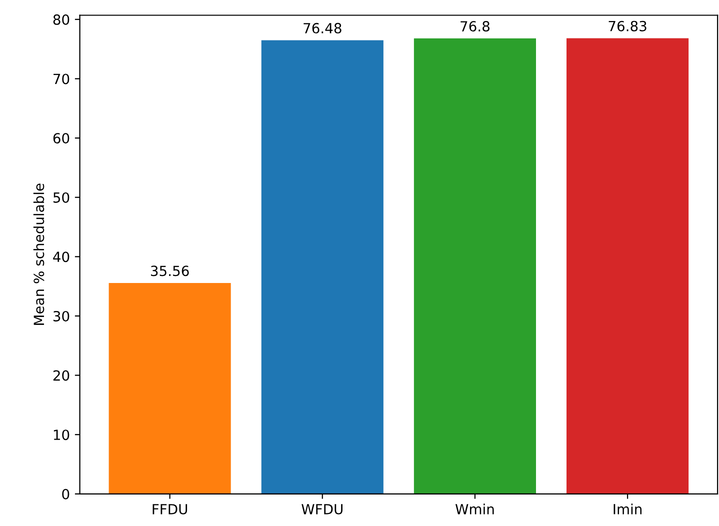 The image size is (719, 526). Describe the element at coordinates (38, 254) in the screenshot. I see `y-axis-title: Mean % schedulable` at that location.